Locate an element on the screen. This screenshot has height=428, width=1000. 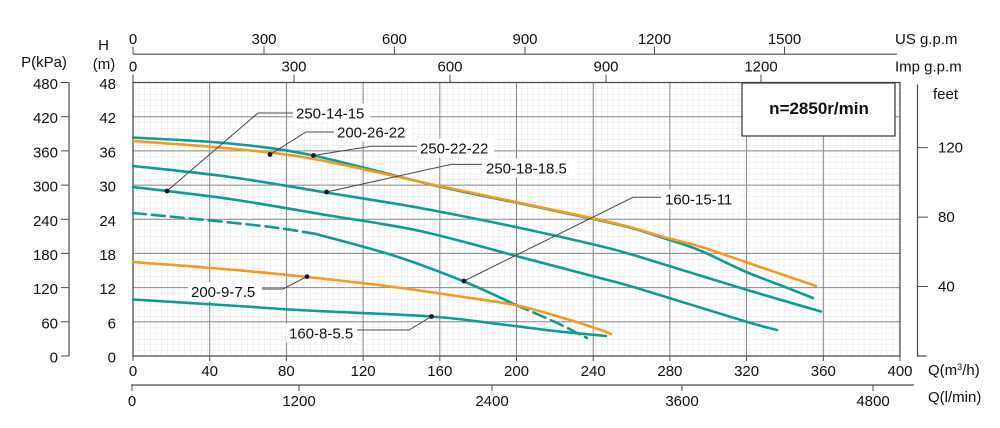
svg-text: 200-26-22 is located at coordinates (371, 132).